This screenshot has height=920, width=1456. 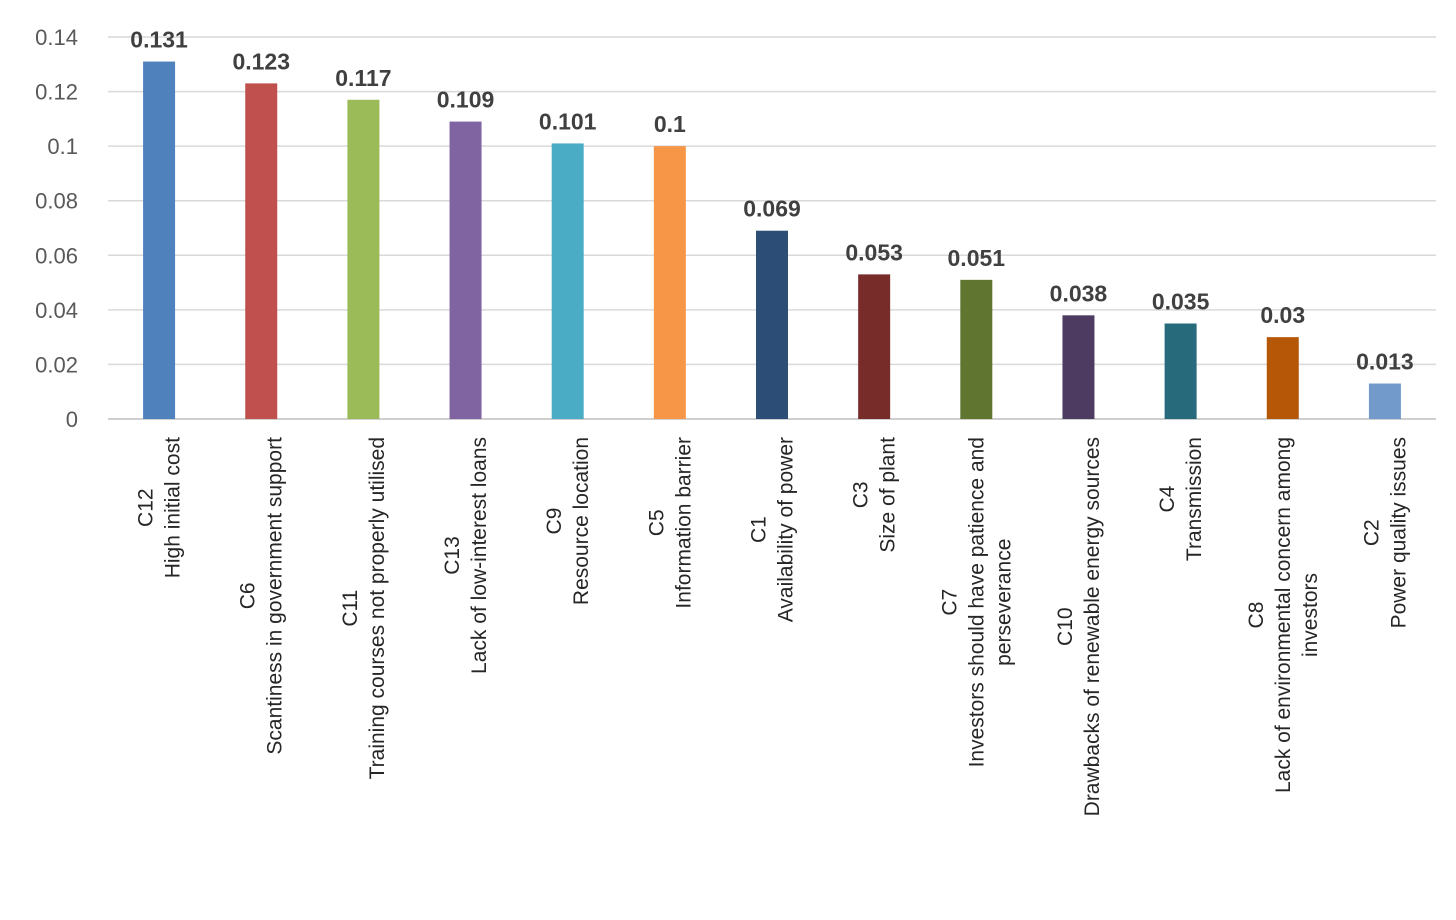 What do you see at coordinates (874, 346) in the screenshot?
I see `bar-c3` at bounding box center [874, 346].